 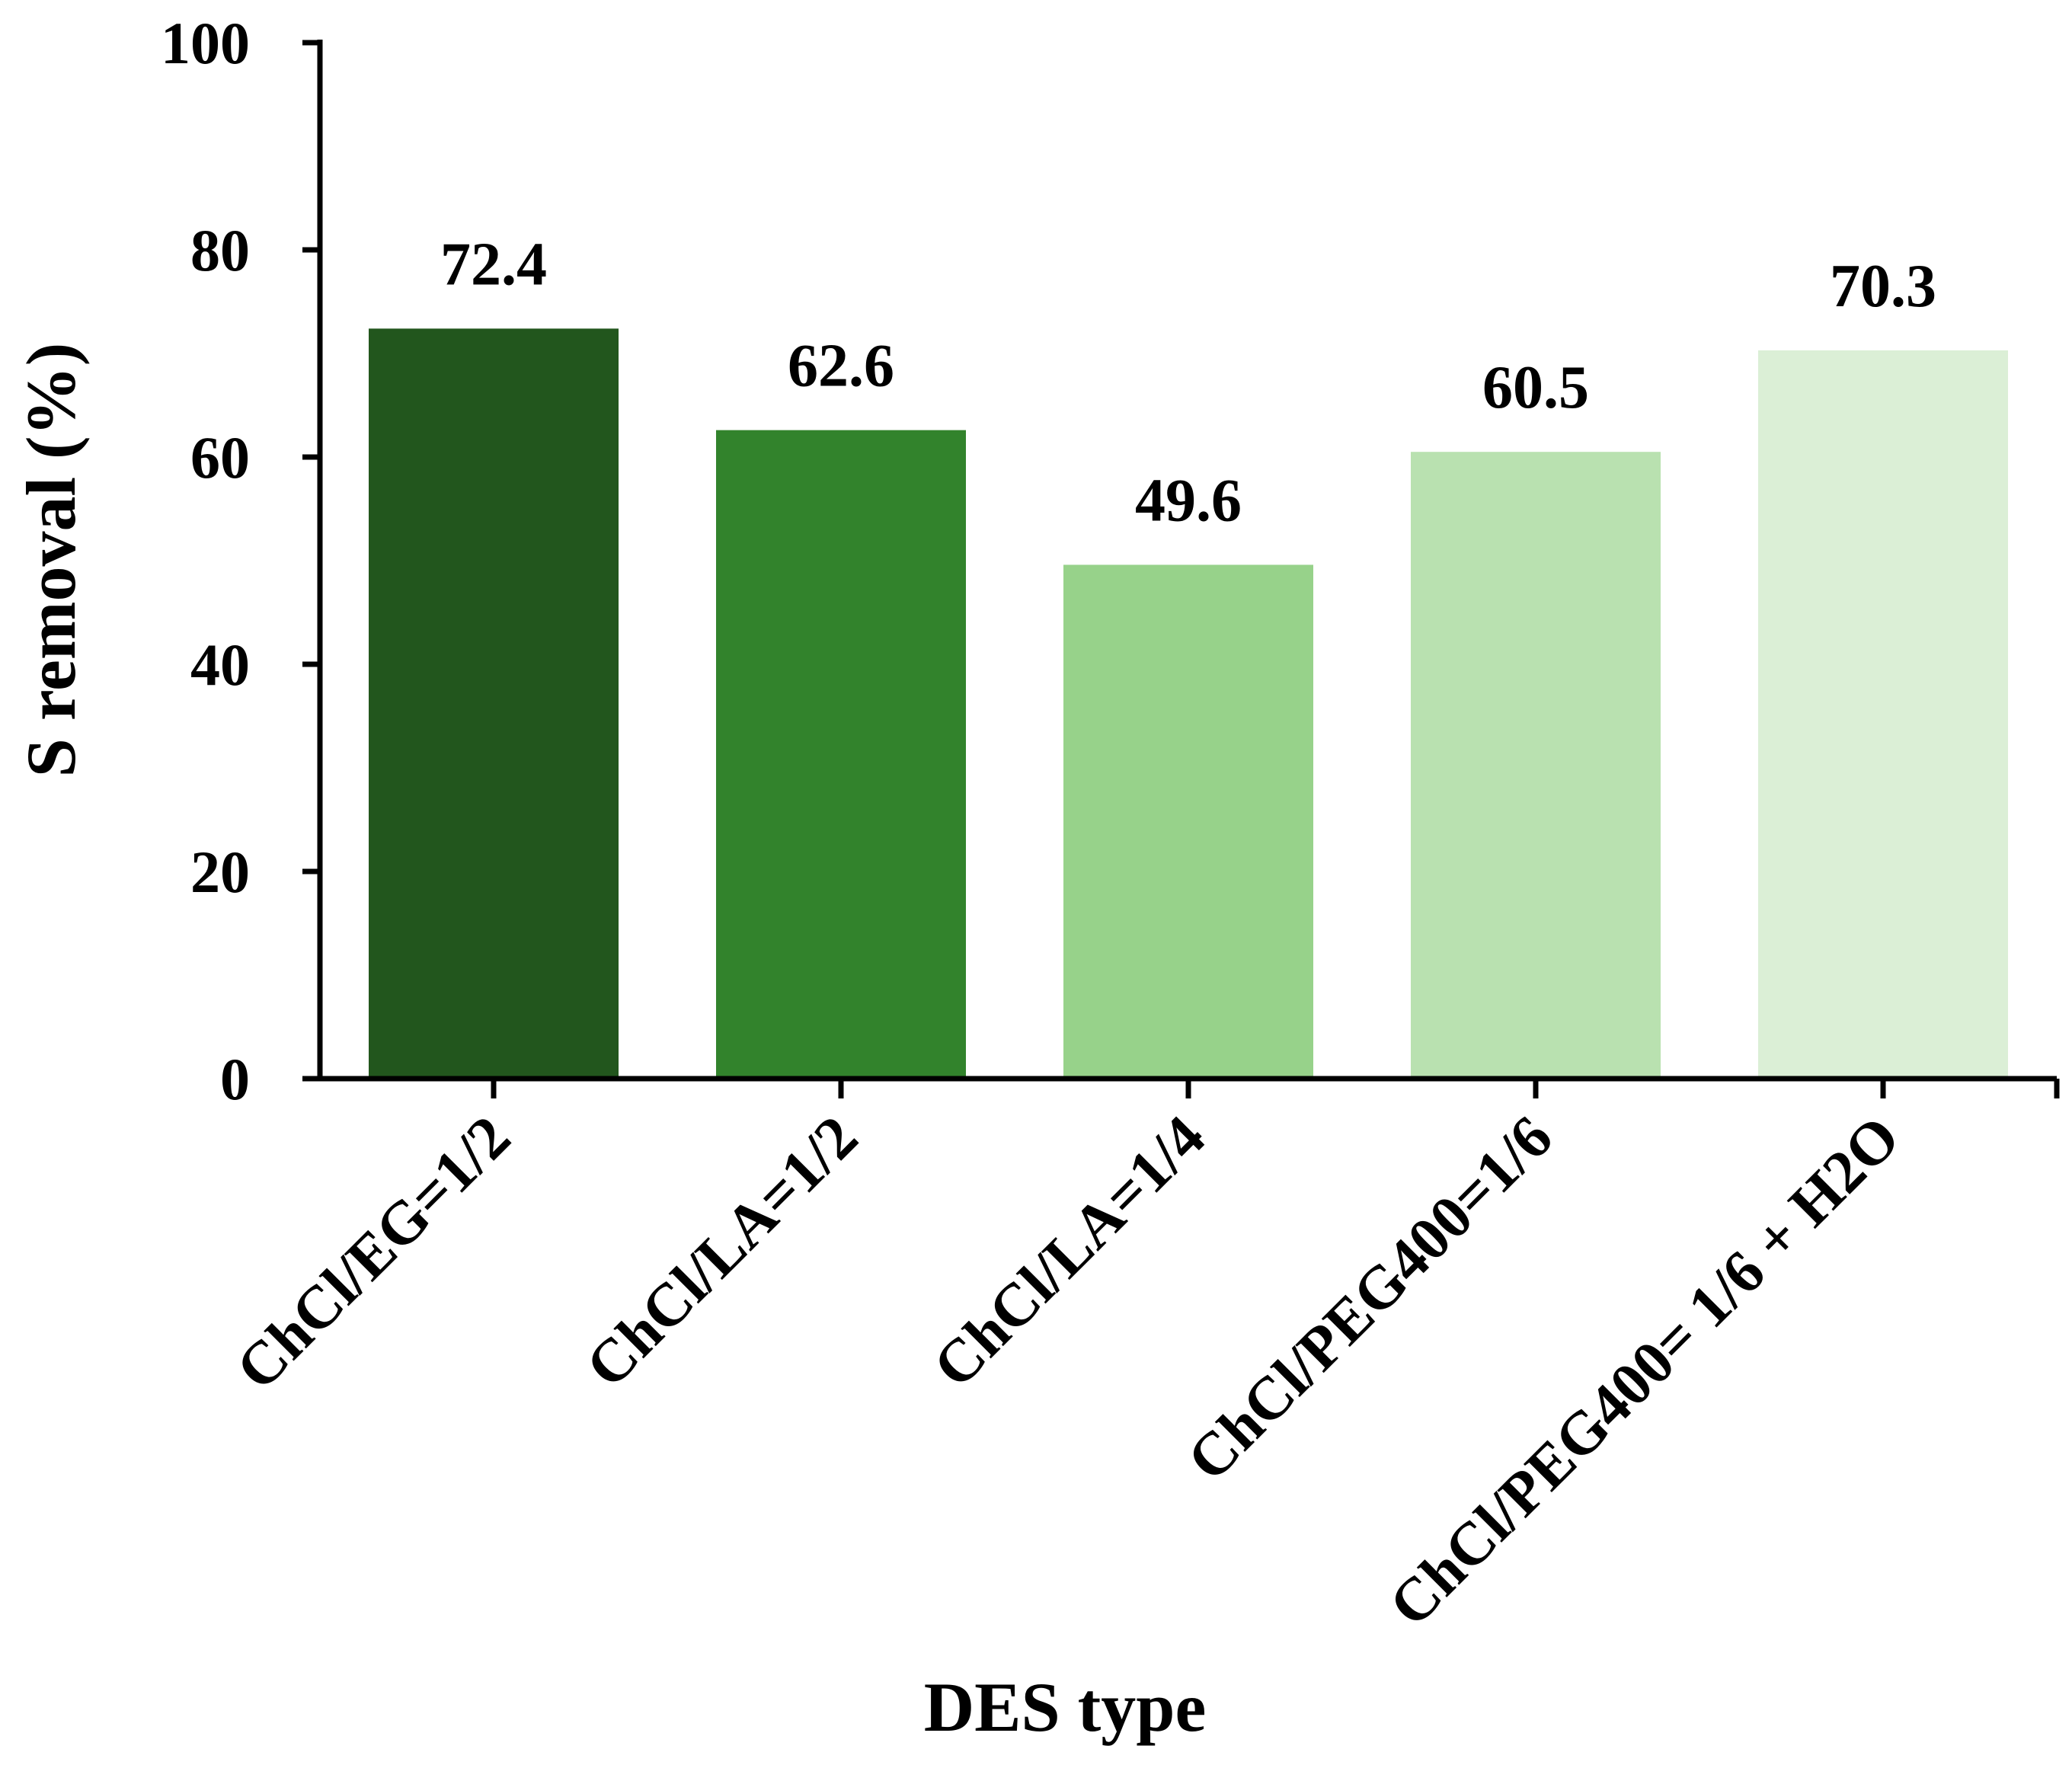 What do you see at coordinates (722, 1253) in the screenshot?
I see `x-tick-label-2: ChCl/LA=1/2` at bounding box center [722, 1253].